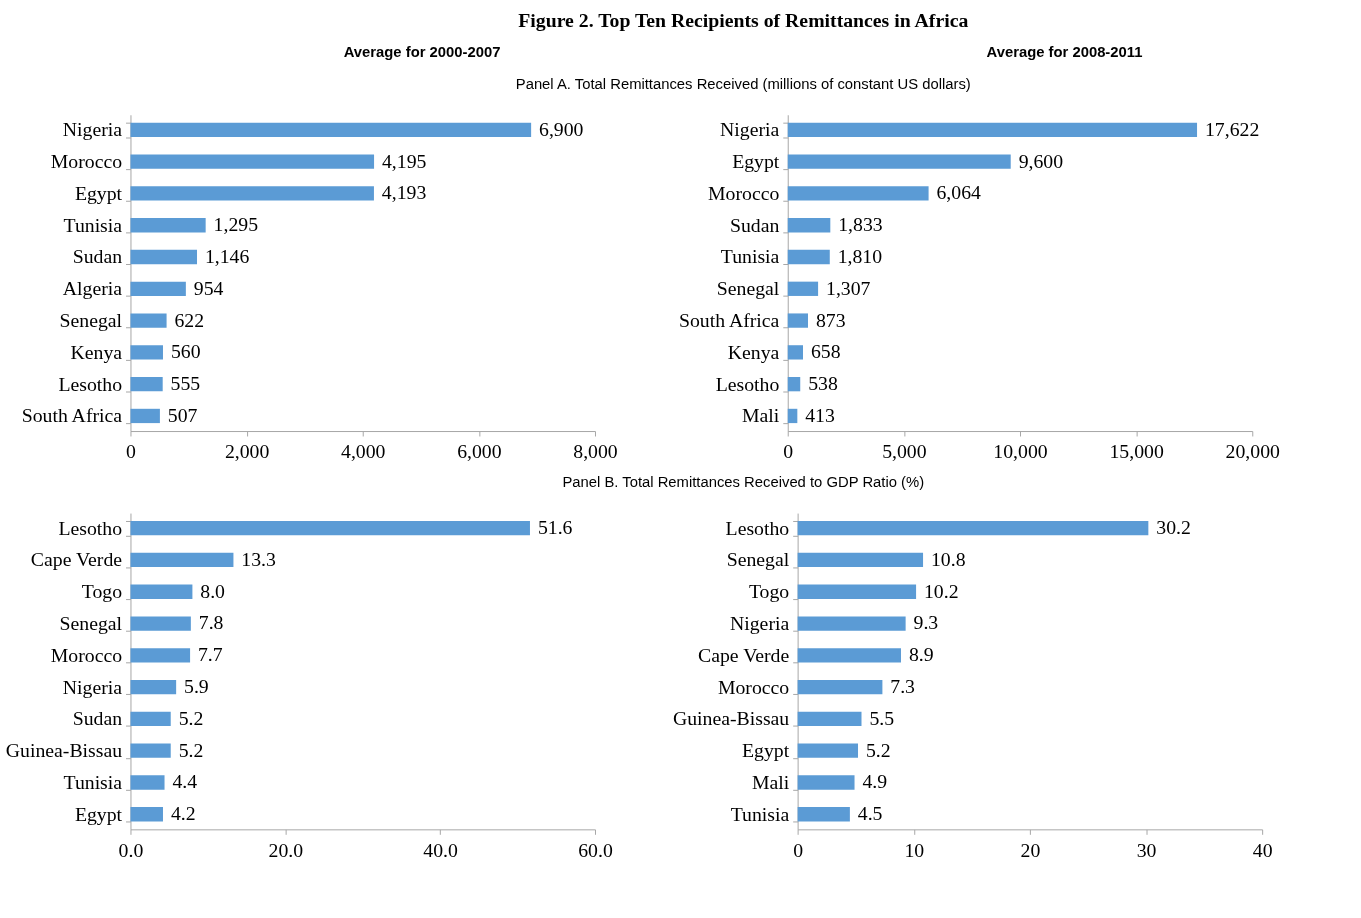  What do you see at coordinates (959, 192) in the screenshot?
I see `data-label: 6,064` at bounding box center [959, 192].